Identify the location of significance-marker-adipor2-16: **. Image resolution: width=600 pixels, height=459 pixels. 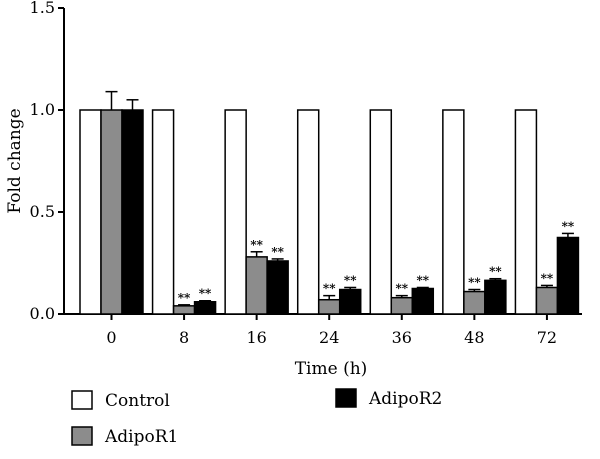
(277, 252).